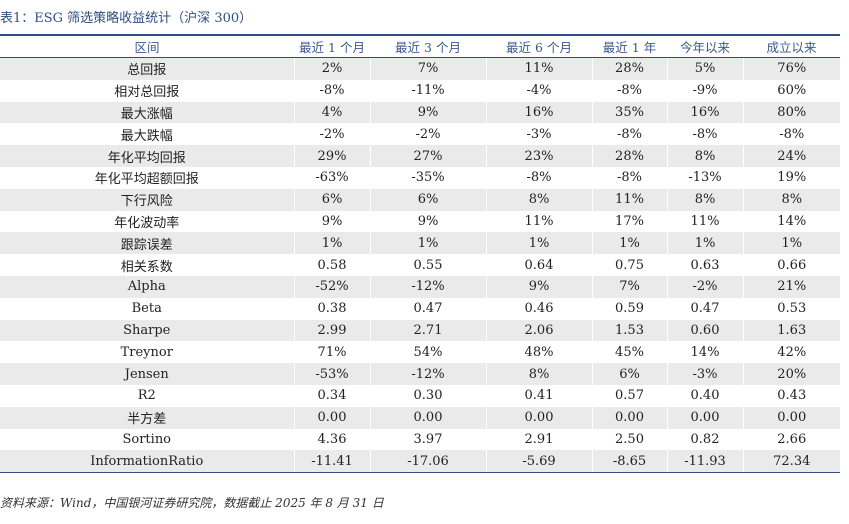 This screenshot has width=849, height=524. What do you see at coordinates (791, 462) in the screenshot?
I see `table-cell: 72.34` at bounding box center [791, 462].